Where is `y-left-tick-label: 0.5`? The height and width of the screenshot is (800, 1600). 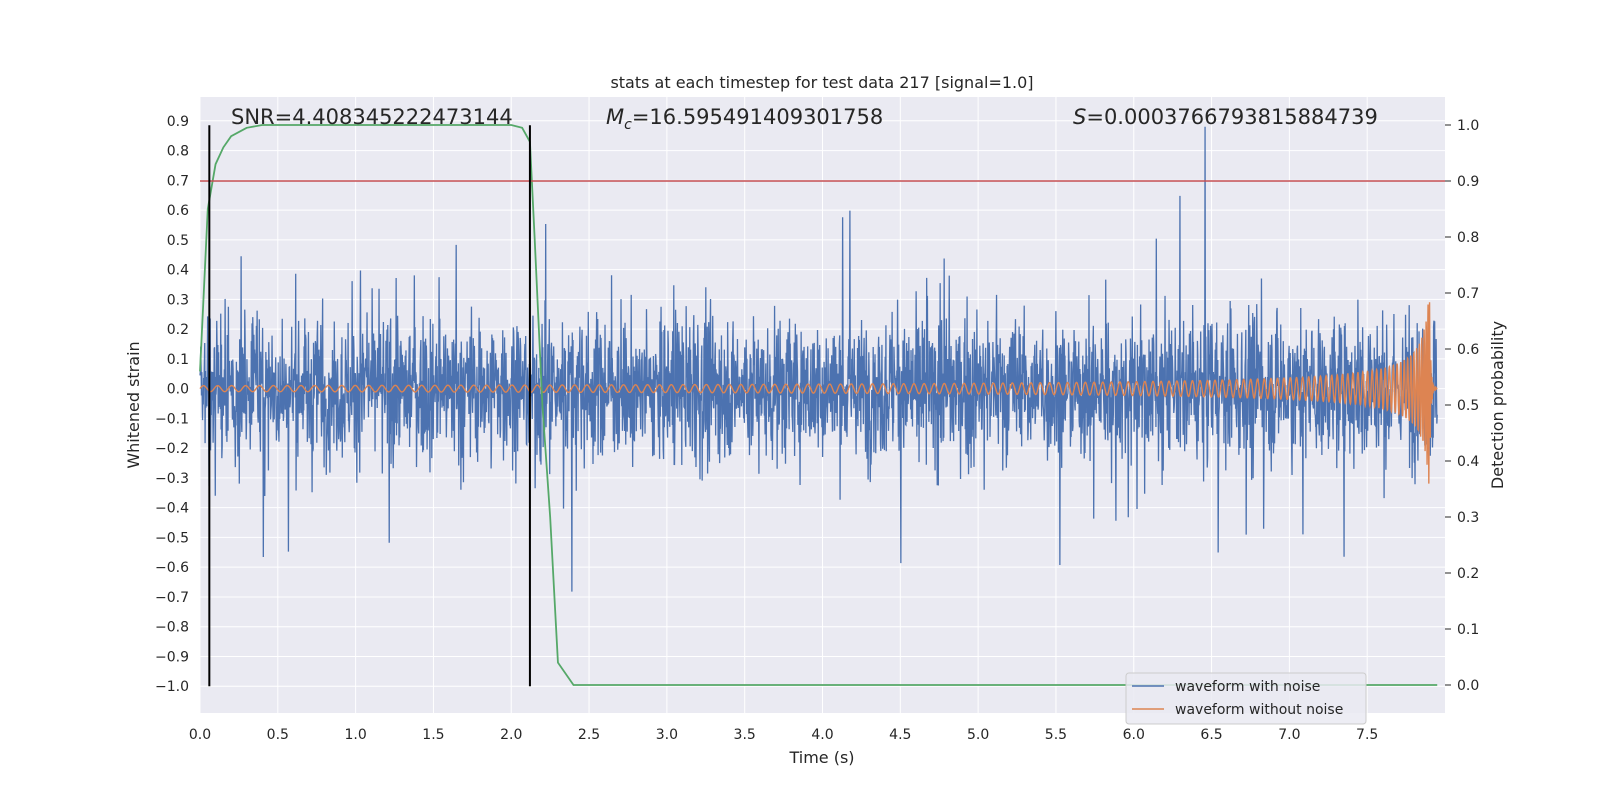
y-left-tick-label: 0.5 is located at coordinates (178, 241).